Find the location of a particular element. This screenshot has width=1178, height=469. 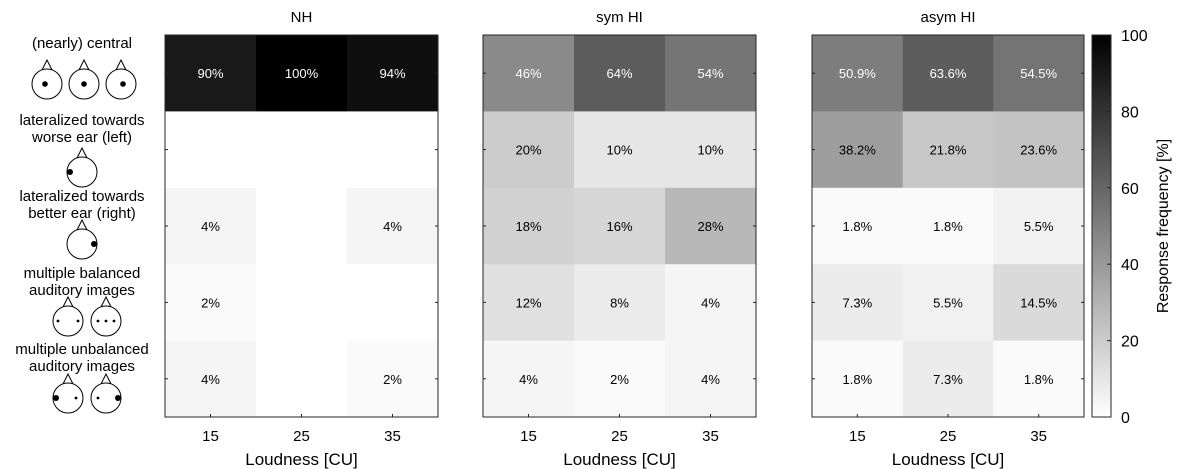

cell-value-label: 18% is located at coordinates (528, 226).